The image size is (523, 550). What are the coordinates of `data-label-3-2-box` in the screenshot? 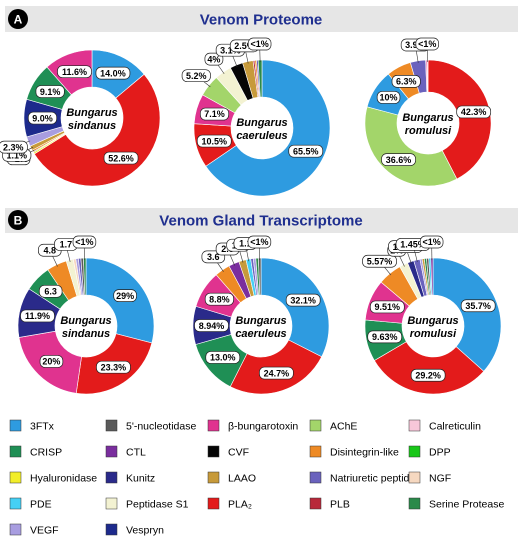 It's located at (388, 97).